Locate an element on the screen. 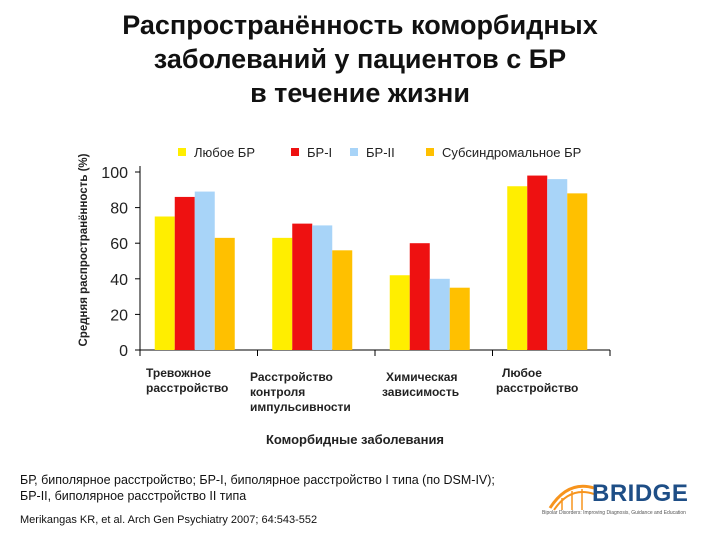 This screenshot has width=720, height=540. title-line-2: заболеваний у пациентов с БР is located at coordinates (360, 59).